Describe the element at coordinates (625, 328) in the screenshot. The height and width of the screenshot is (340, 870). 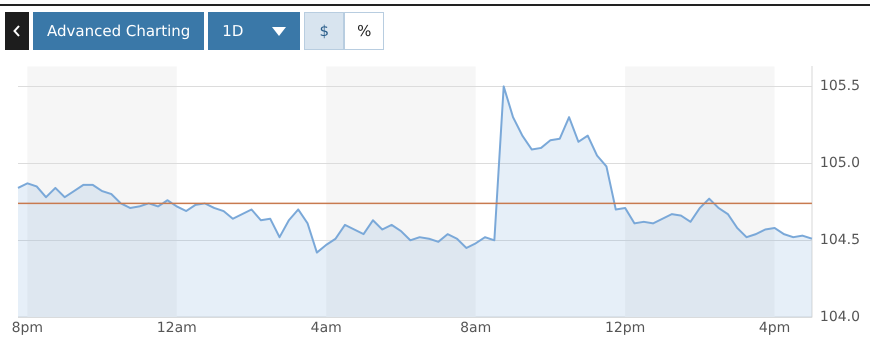
I see `x-tick-label: 12pm` at that location.